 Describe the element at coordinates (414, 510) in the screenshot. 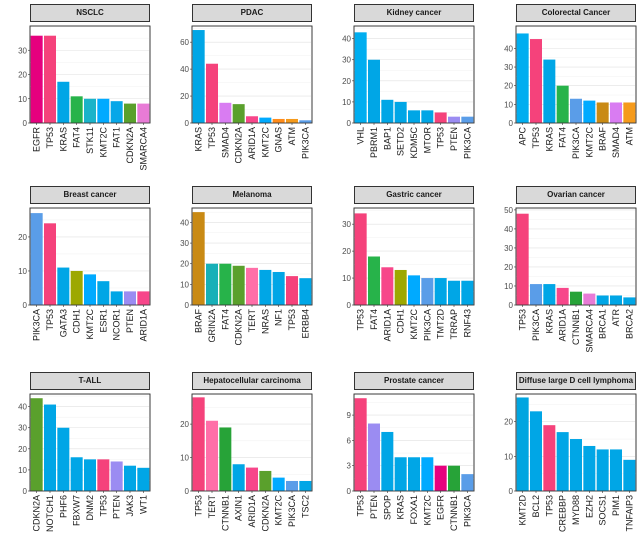

I see `x-tick-label: FOXA1` at that location.